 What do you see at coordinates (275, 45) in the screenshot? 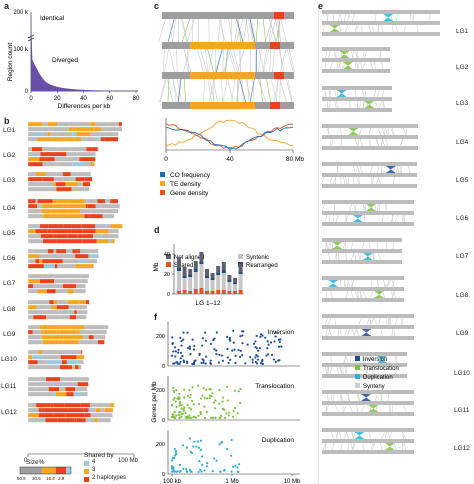
I see `panel-c-shared-region` at bounding box center [275, 45].